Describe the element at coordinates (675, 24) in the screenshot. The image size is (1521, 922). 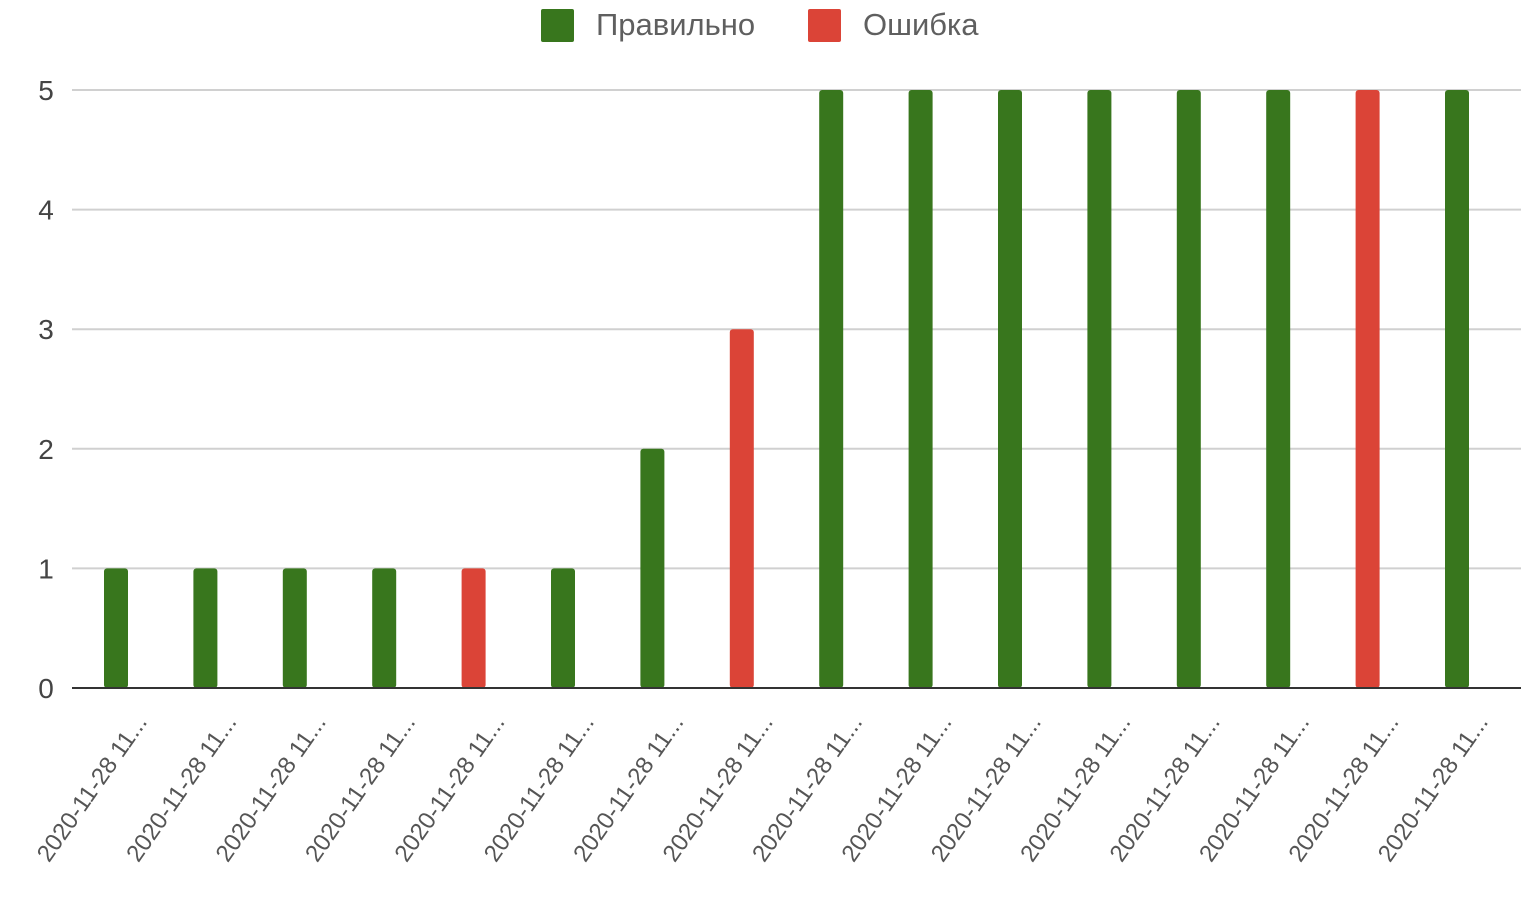
I see `legend-label-correct: Правильно` at that location.